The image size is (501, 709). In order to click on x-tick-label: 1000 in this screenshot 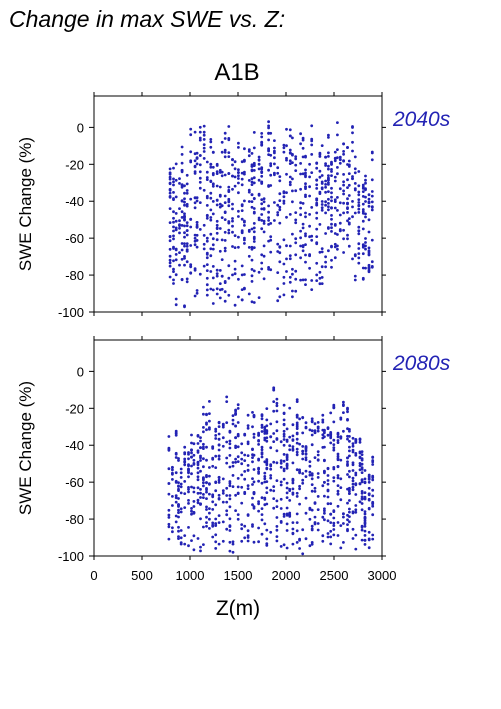, I will do `click(190, 575)`.